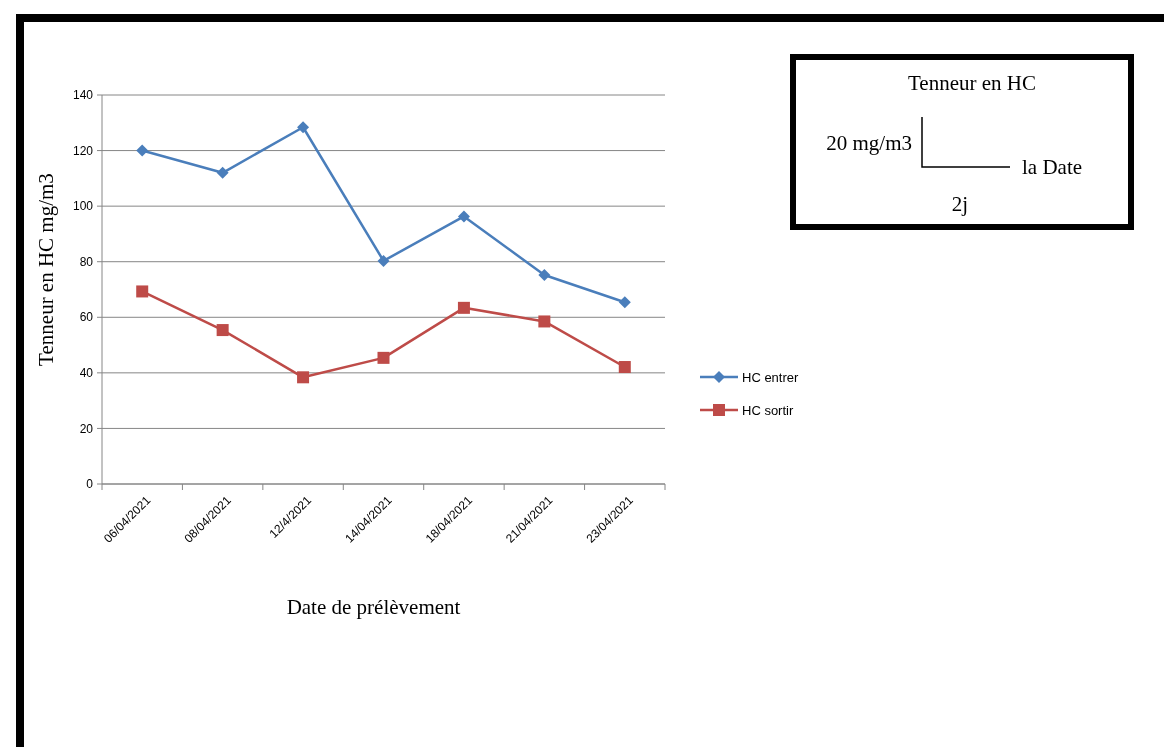 The image size is (1164, 747). Describe the element at coordinates (46, 269) in the screenshot. I see `y-axis-title: Tenneur en HC mg/m3` at that location.